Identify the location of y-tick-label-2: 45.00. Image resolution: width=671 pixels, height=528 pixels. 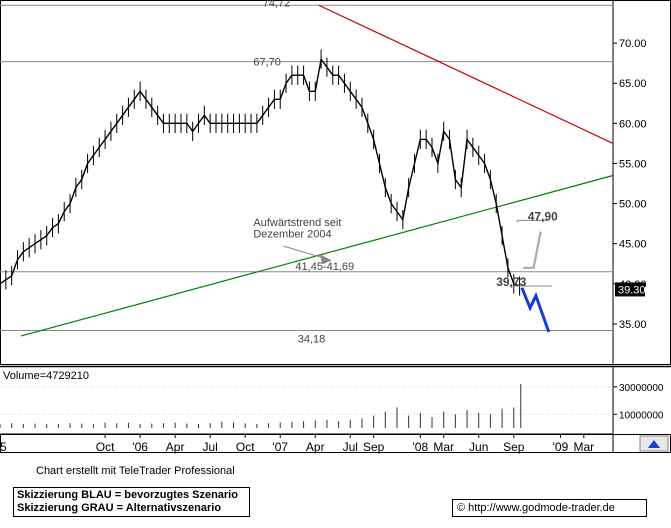
(633, 245).